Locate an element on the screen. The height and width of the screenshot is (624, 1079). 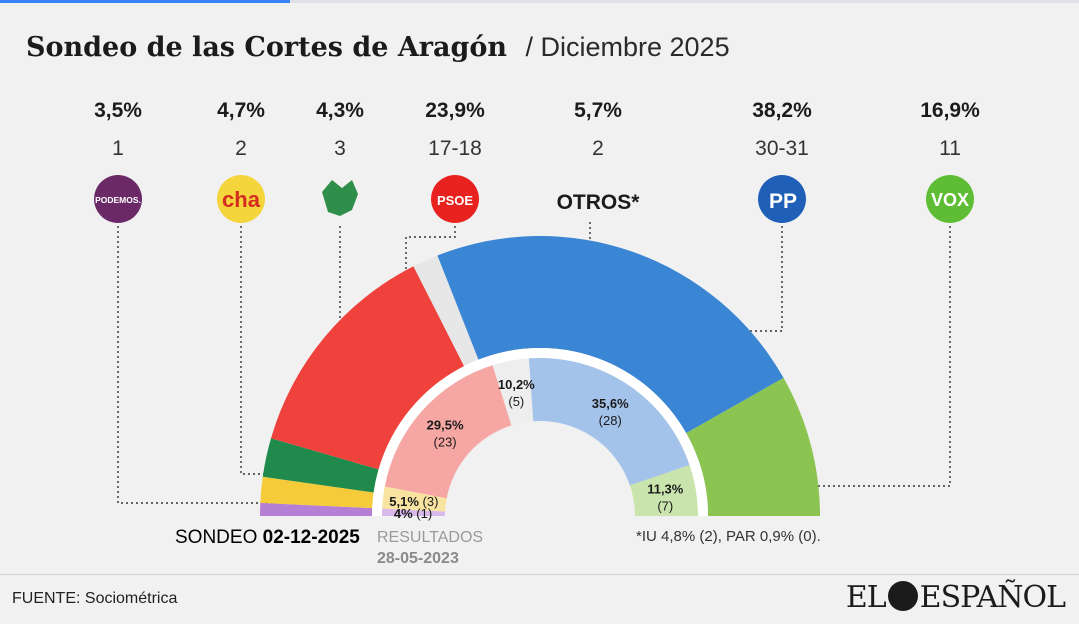
vox-logo: VOX is located at coordinates (950, 199).